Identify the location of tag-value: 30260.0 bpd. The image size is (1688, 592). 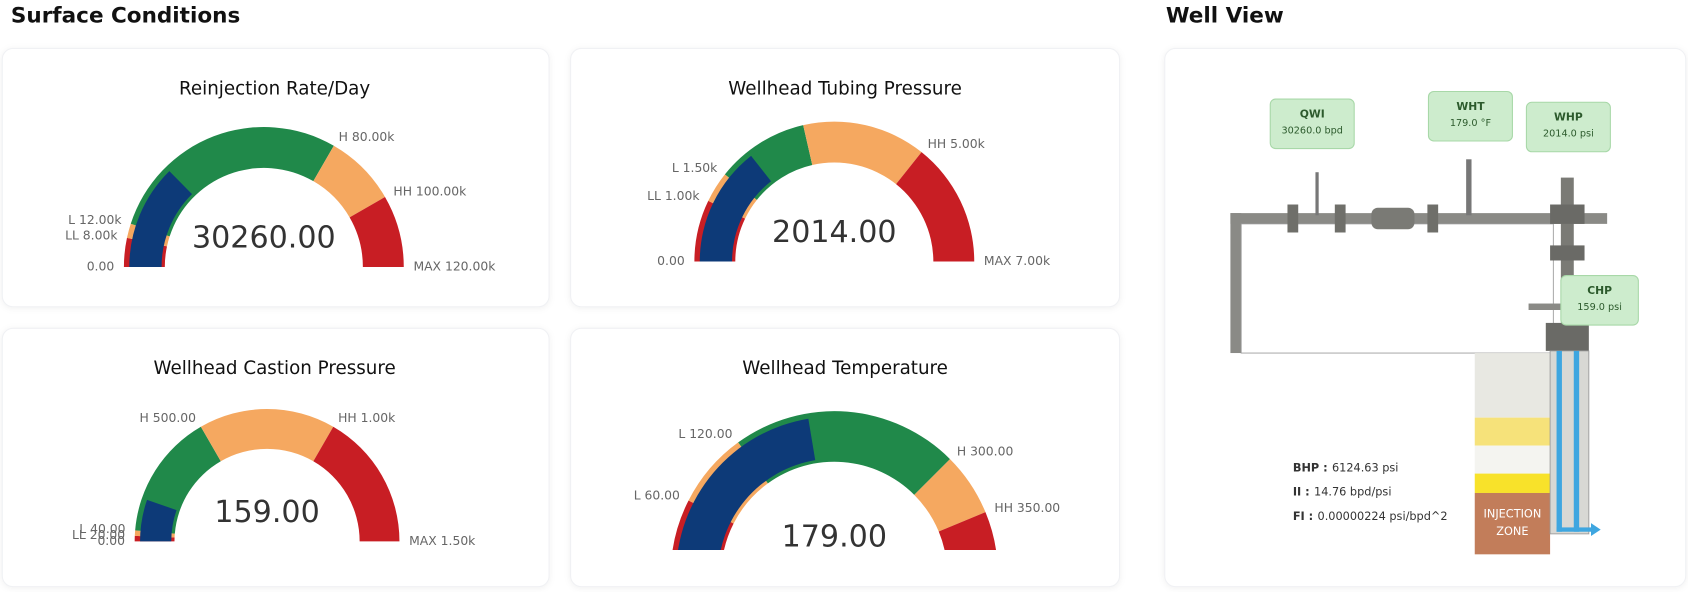
(1312, 130).